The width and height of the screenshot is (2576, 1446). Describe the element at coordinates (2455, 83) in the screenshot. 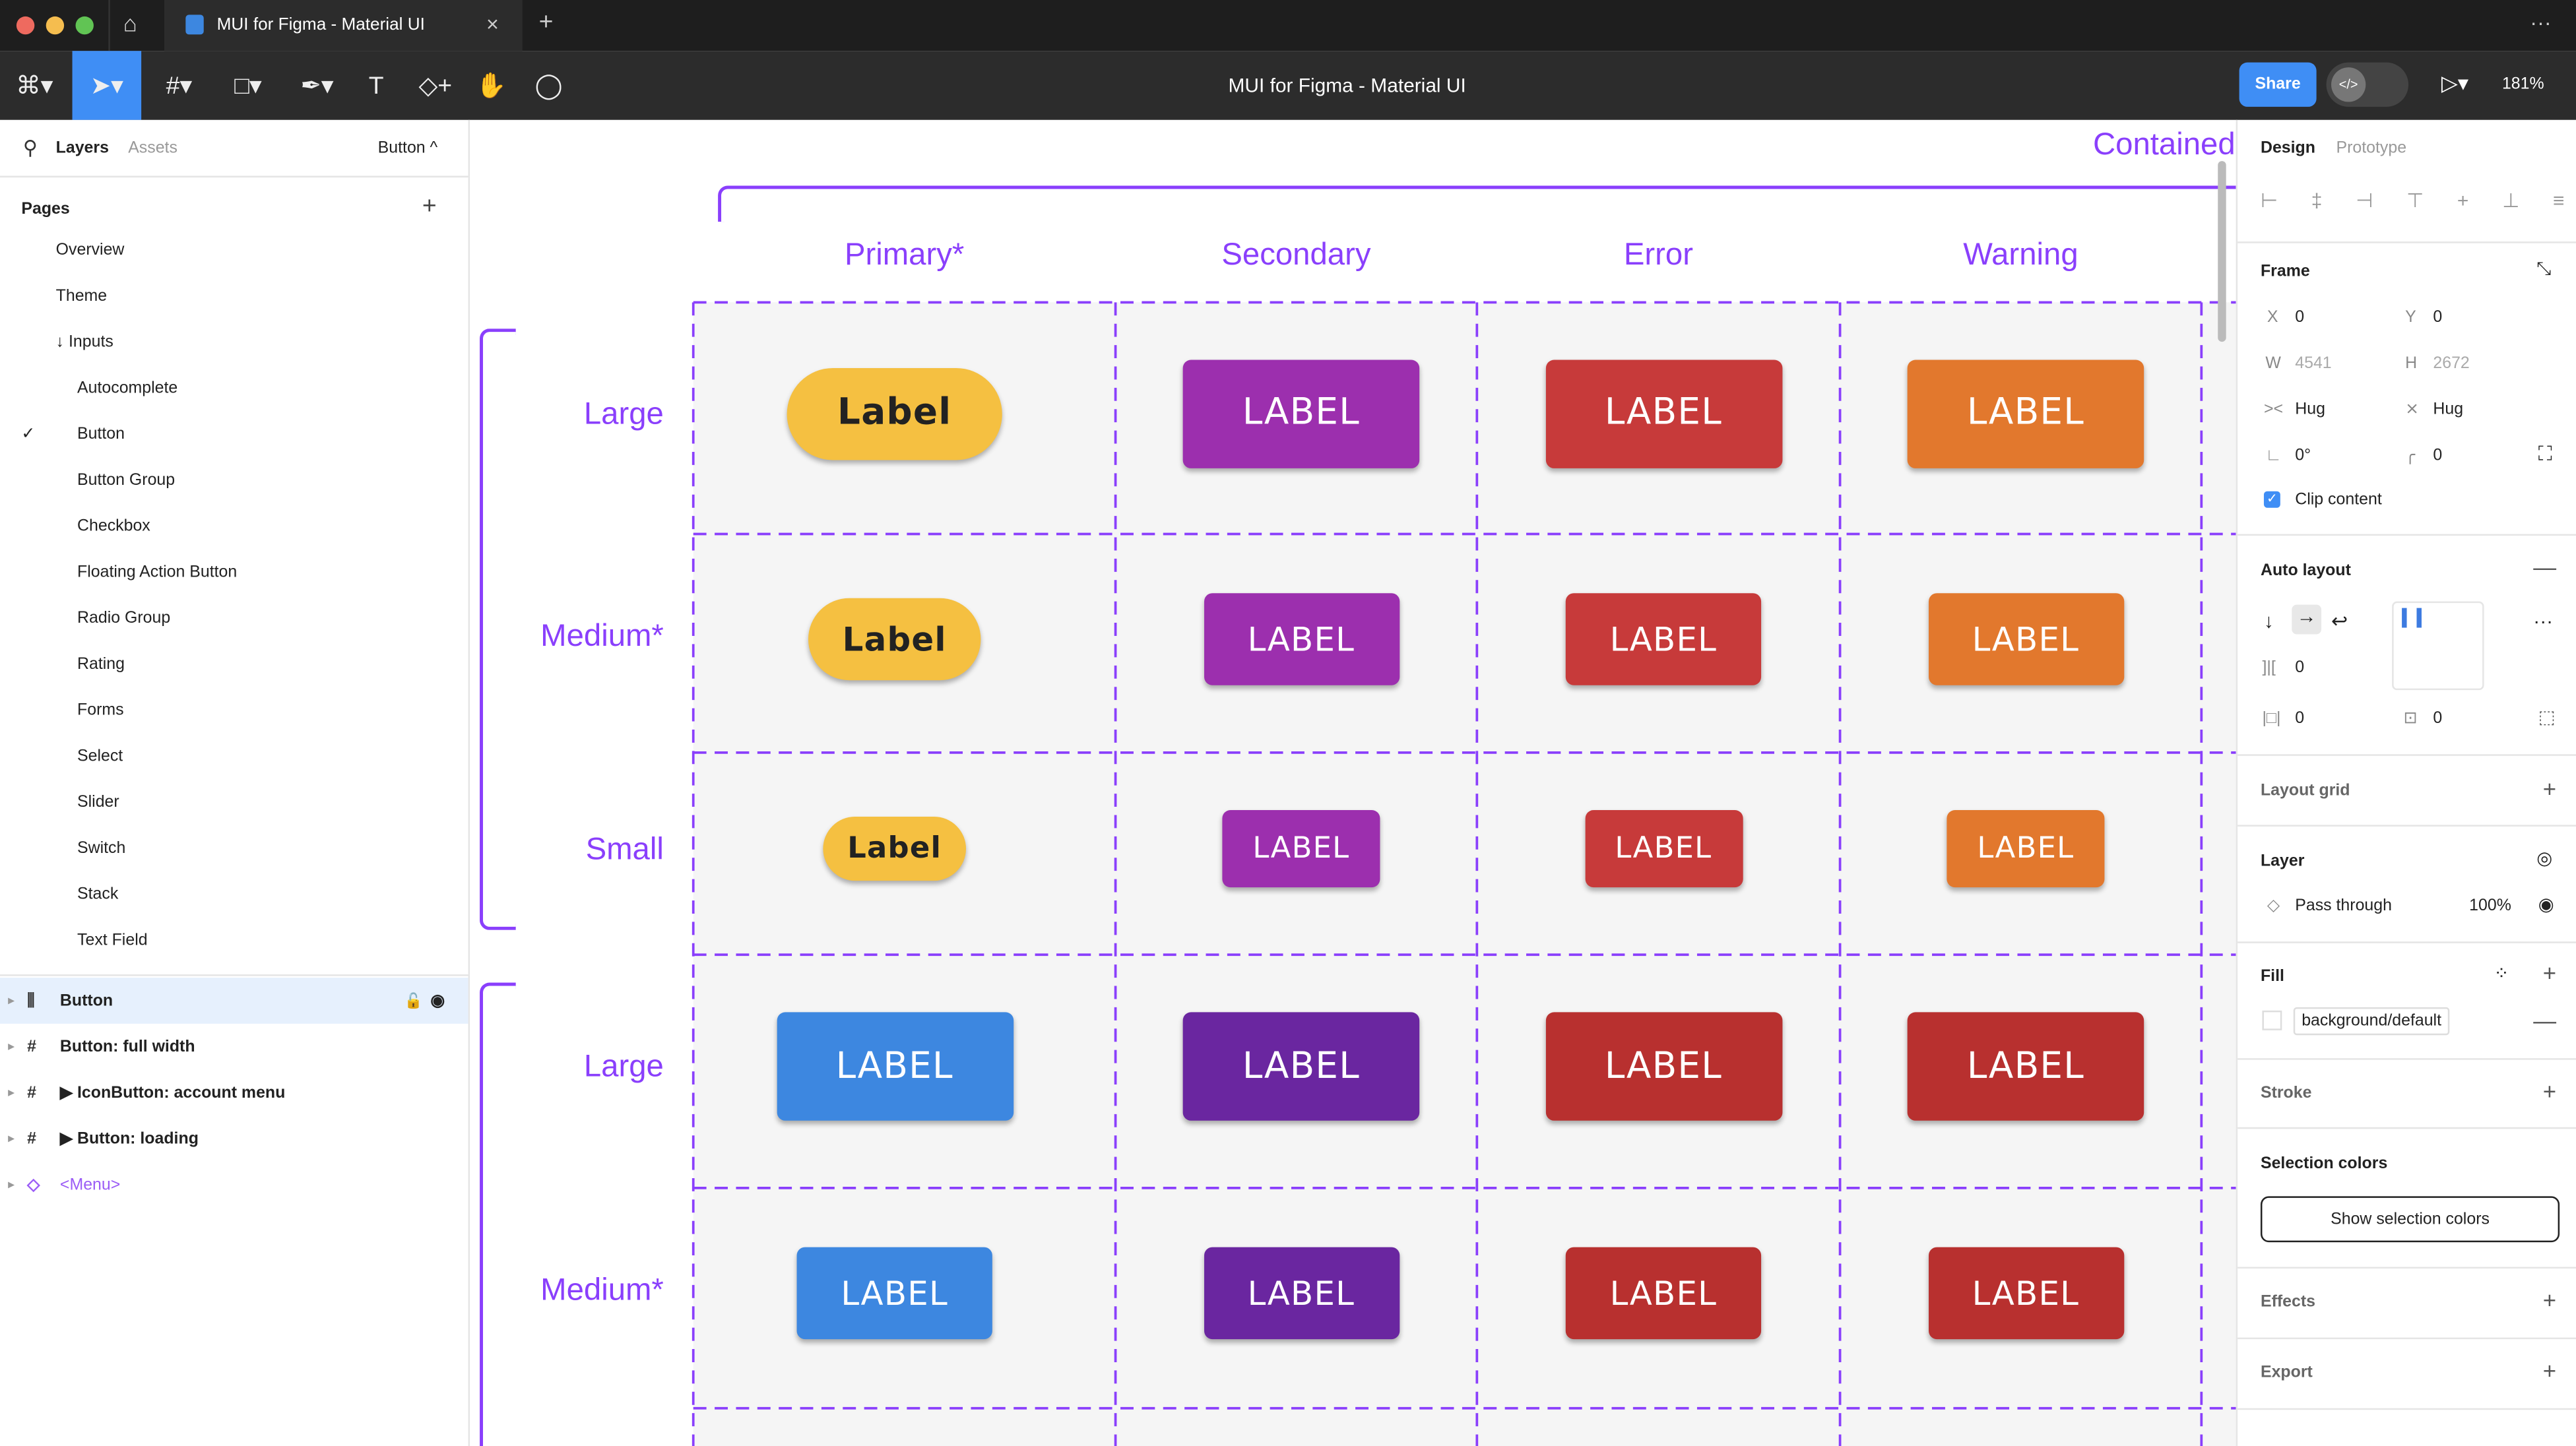

I see `present-icon: ▷▾` at that location.